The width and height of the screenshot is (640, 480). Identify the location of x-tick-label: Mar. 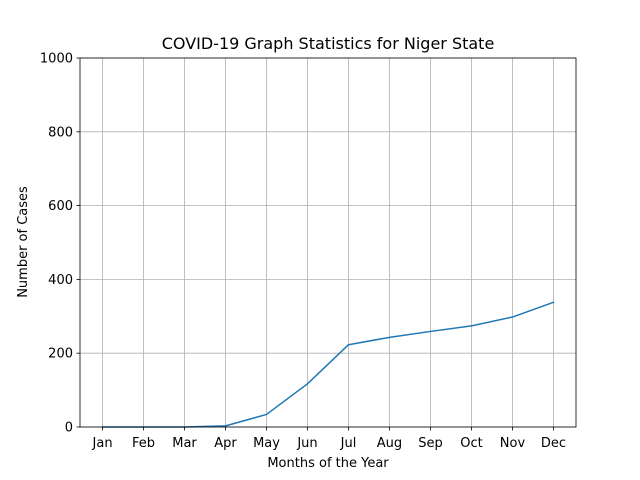
(184, 443).